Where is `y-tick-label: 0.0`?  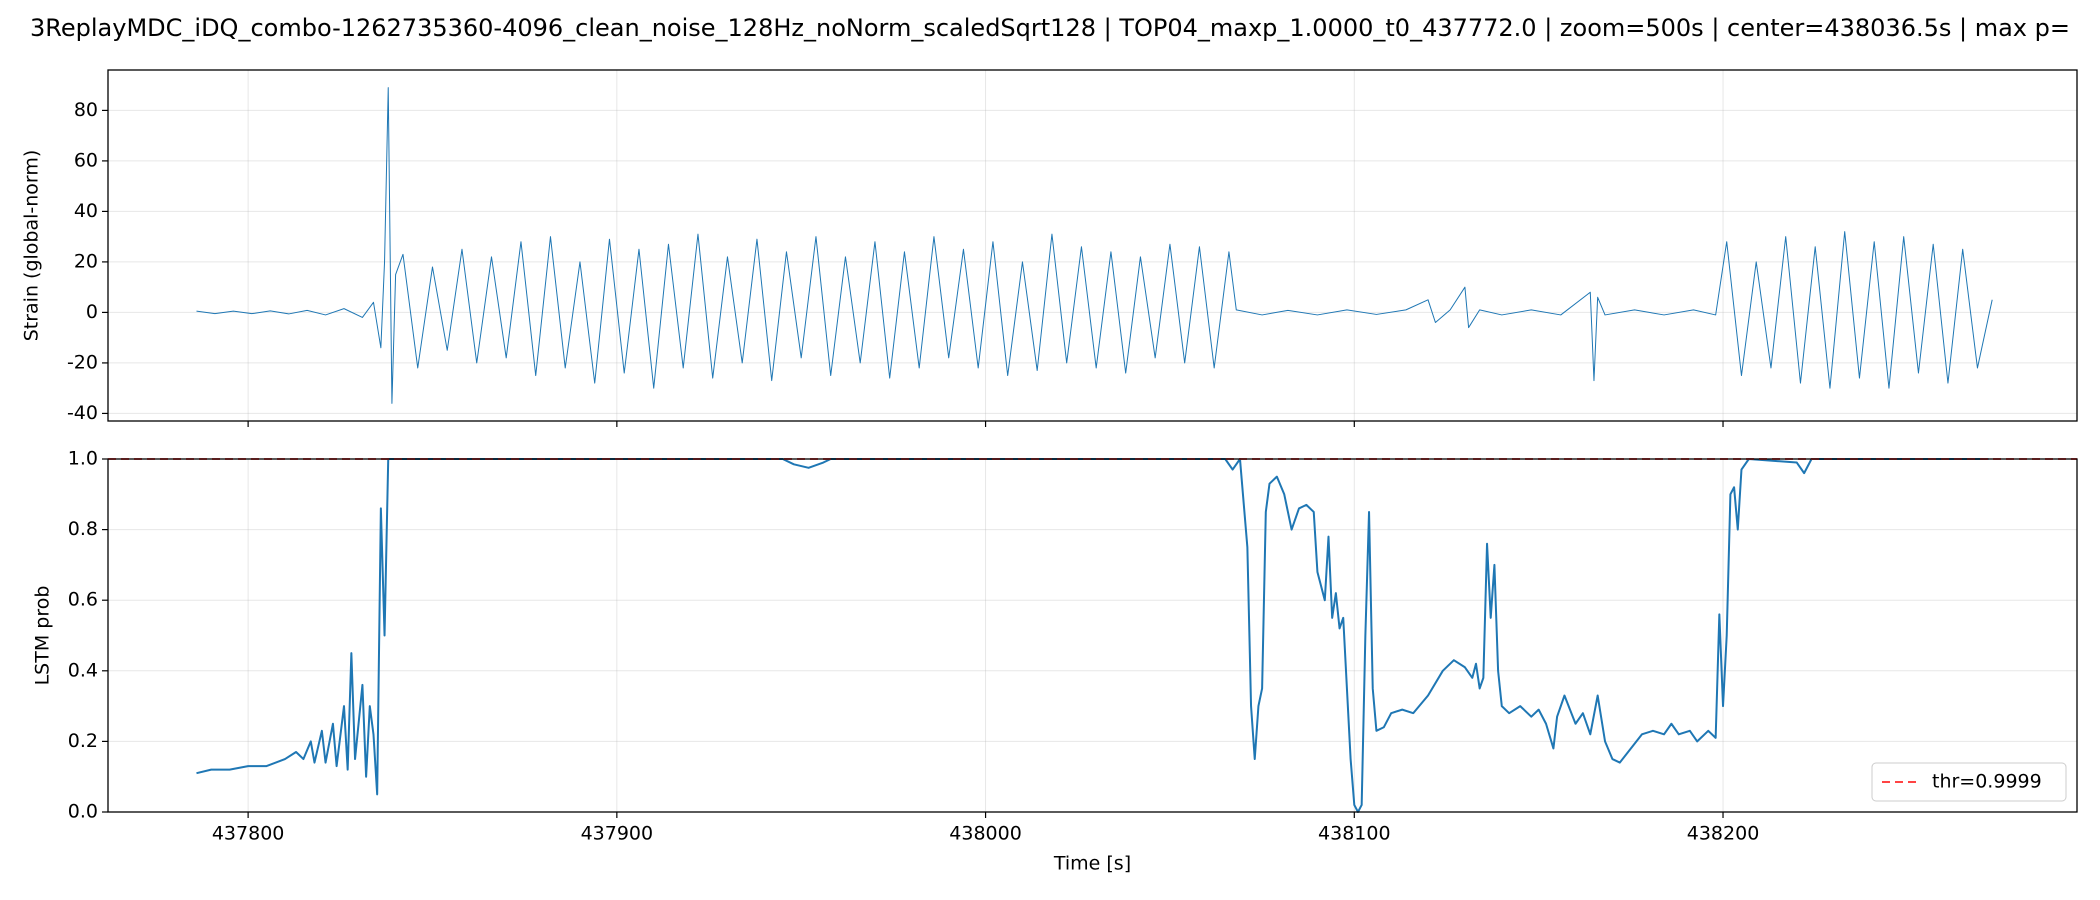 y-tick-label: 0.0 is located at coordinates (83, 812).